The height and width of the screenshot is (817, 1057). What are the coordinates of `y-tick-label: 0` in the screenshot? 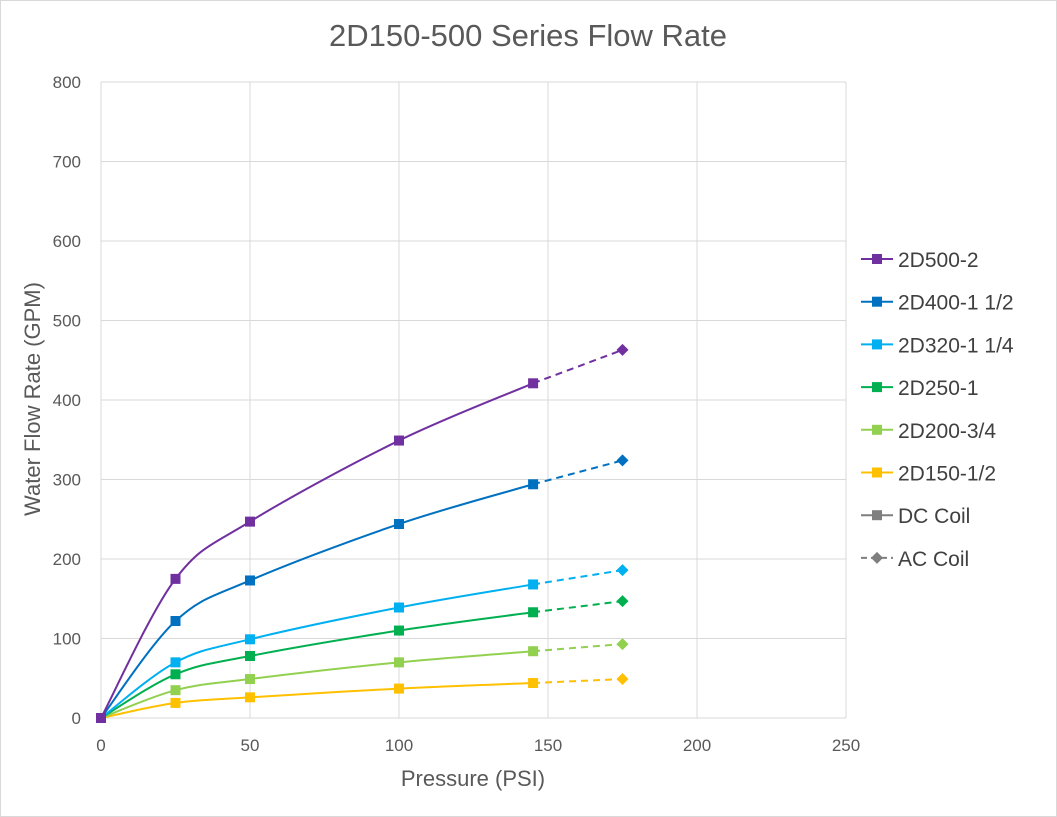 It's located at (76, 718).